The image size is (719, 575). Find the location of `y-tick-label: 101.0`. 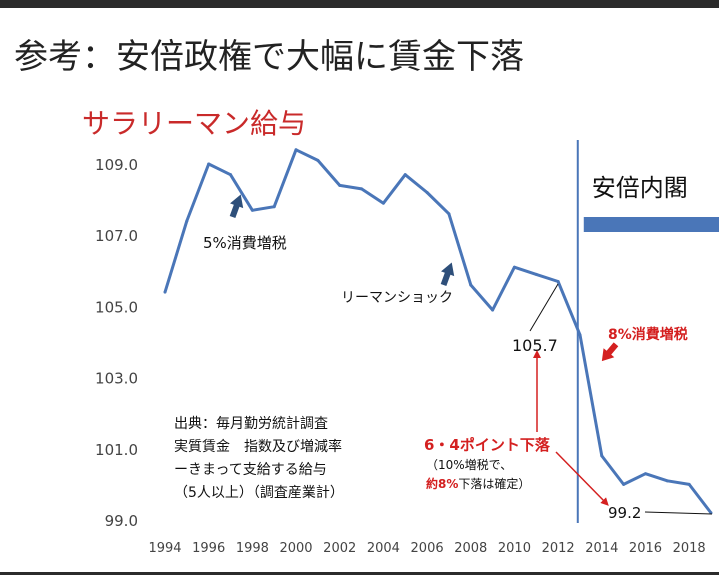

y-tick-label: 101.0 is located at coordinates (116, 450).